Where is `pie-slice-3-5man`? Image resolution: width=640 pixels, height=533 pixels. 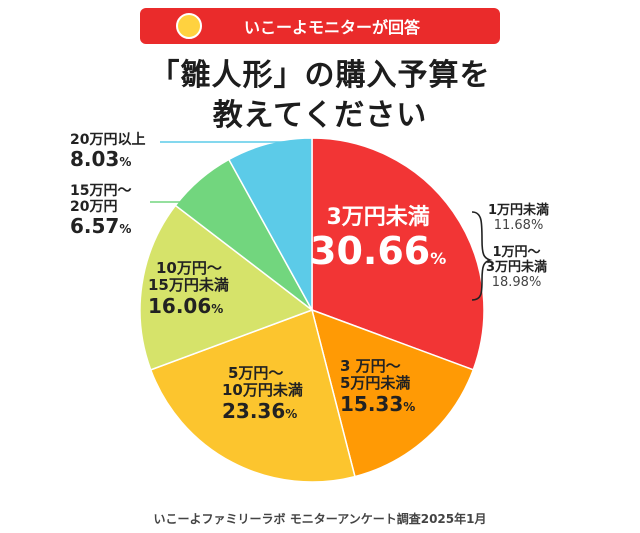
pie-slice-3-5man is located at coordinates (392, 393).